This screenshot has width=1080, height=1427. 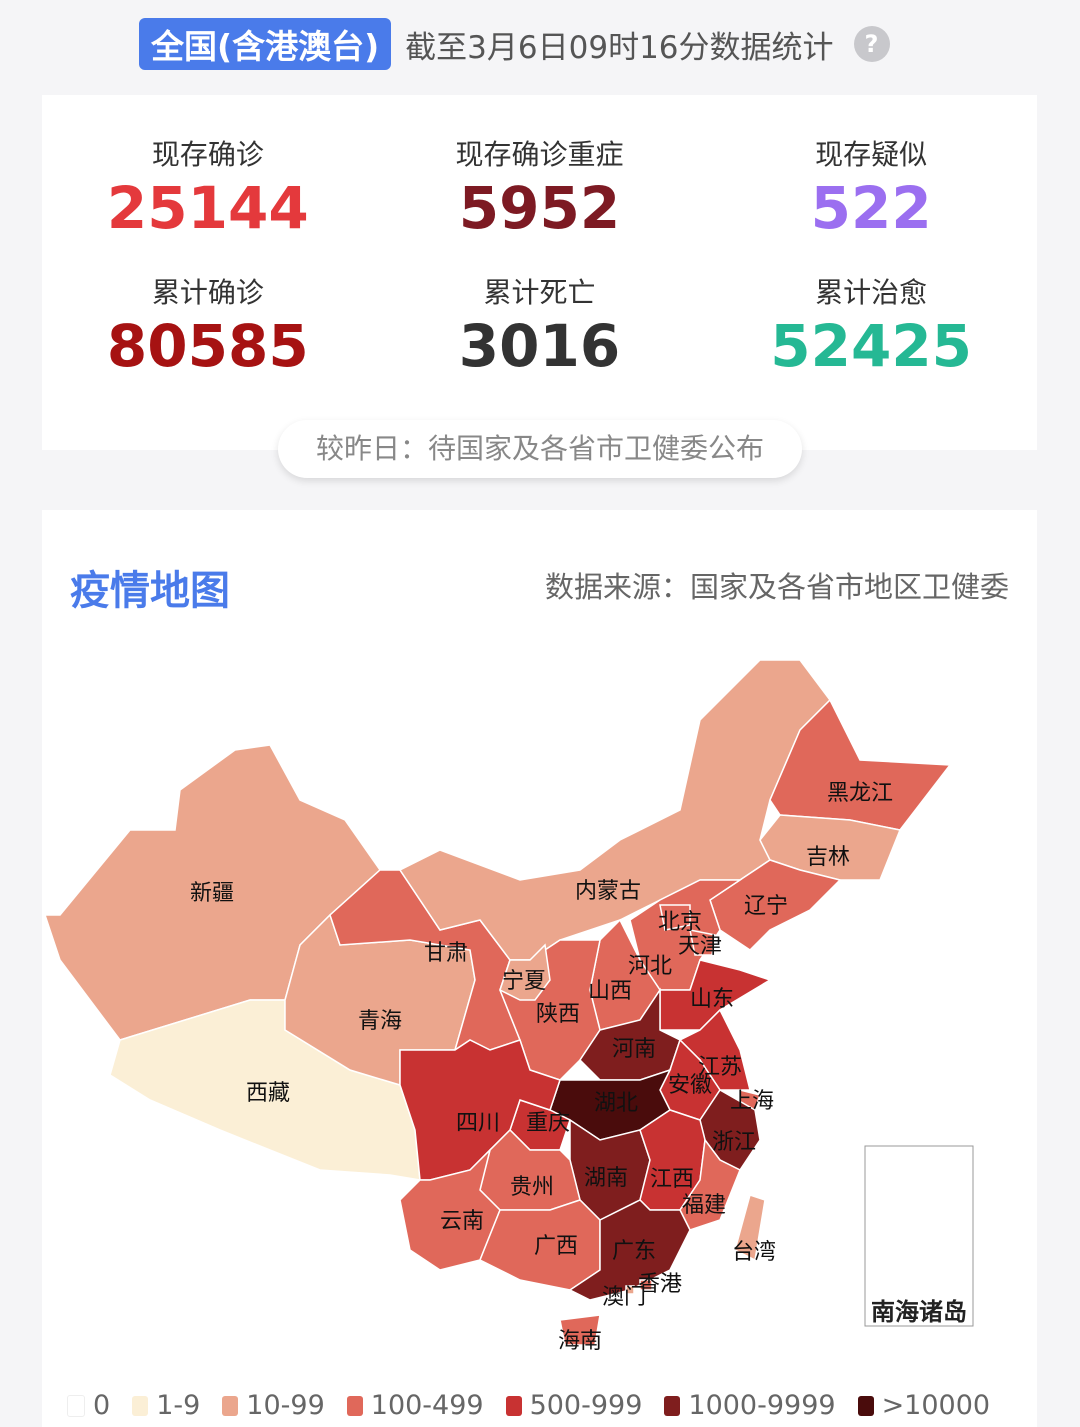 I want to click on legend-item: 10-99, so click(x=273, y=1405).